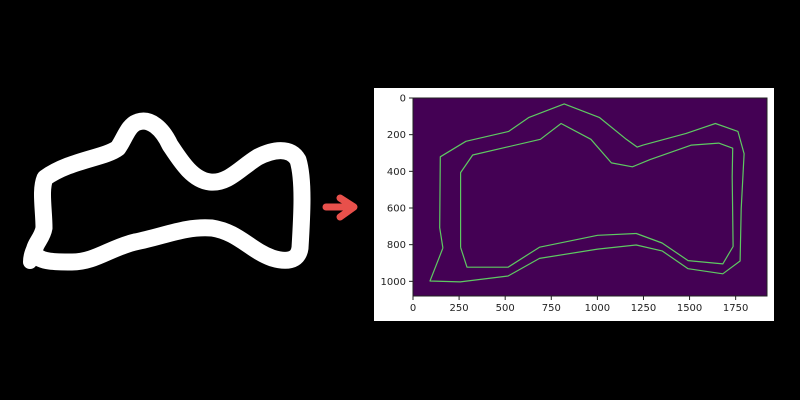 The image size is (800, 400). Describe the element at coordinates (597, 308) in the screenshot. I see `x-tick-label: 1000` at that location.